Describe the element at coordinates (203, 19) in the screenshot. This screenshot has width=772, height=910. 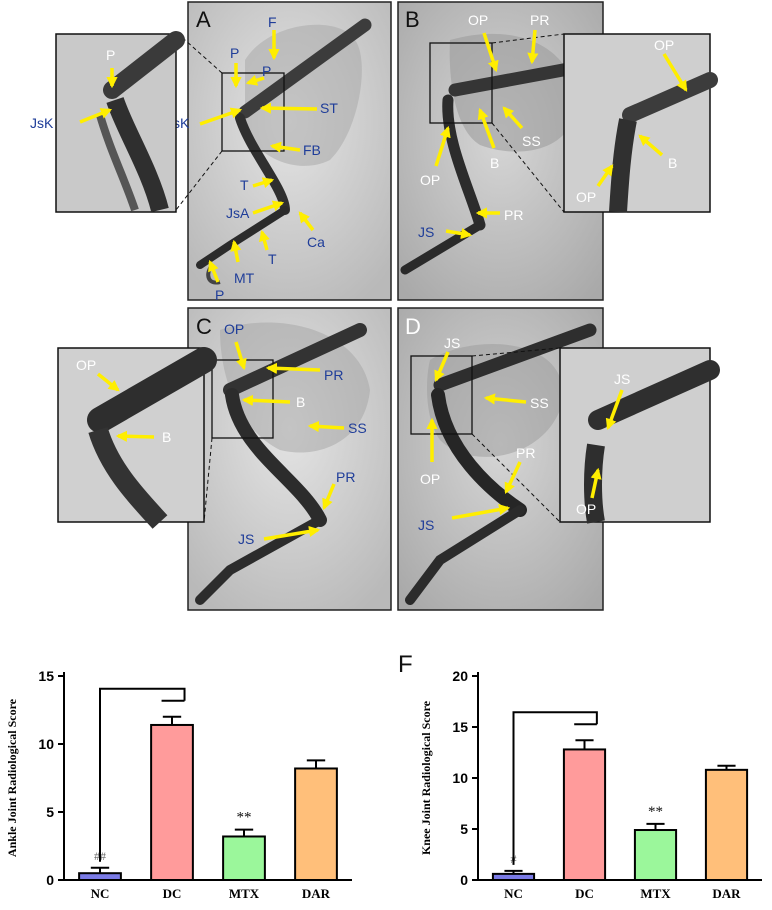
I see `panel-letter: A` at that location.